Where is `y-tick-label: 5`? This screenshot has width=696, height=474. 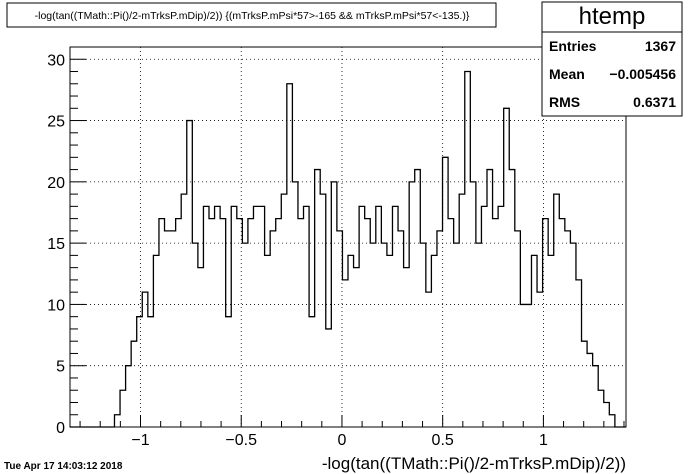
y-tick-label: 5 is located at coordinates (60, 367).